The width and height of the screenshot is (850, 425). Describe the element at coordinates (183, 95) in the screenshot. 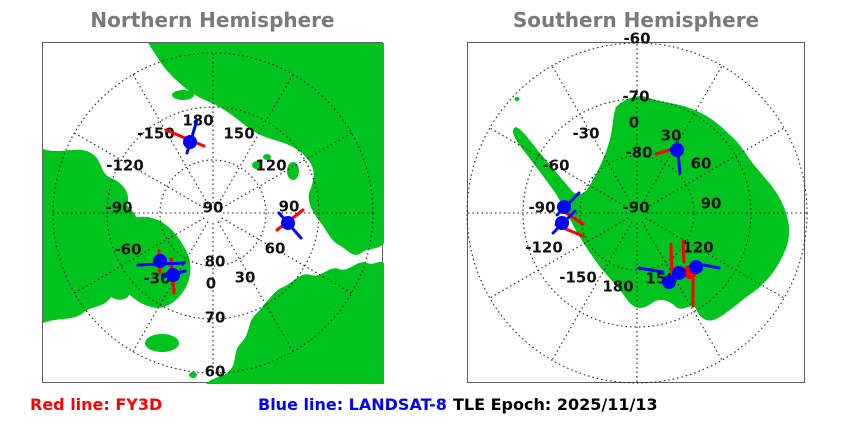

I see `land-wrangel-island` at that location.